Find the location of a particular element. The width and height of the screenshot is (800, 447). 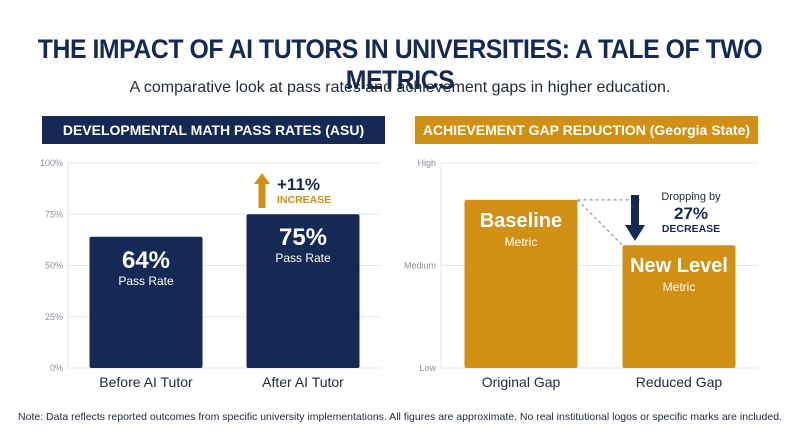

math-bar-caption-after: Pass Rate is located at coordinates (303, 258).